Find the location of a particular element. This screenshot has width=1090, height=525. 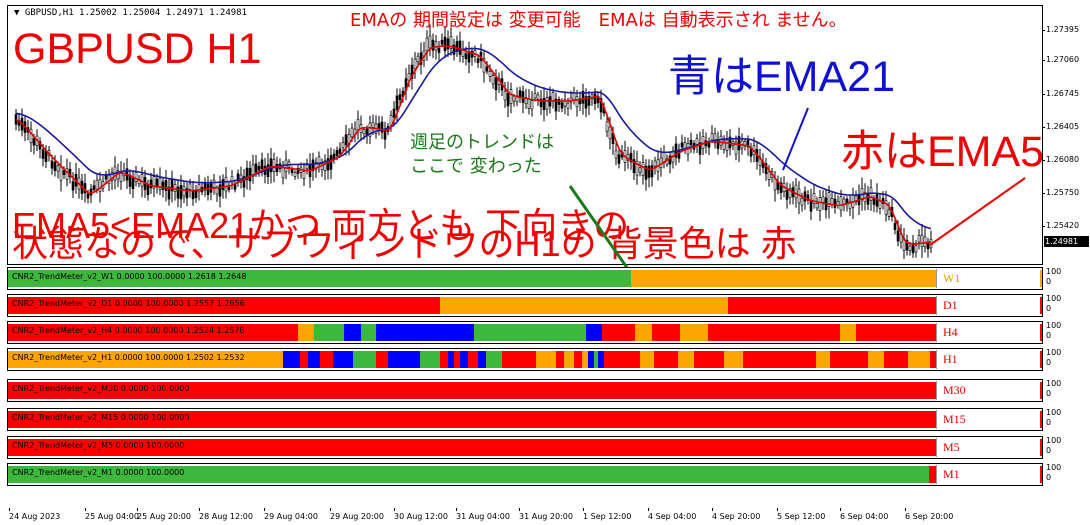

price-tick-label: 1.25750 is located at coordinates (1063, 192).